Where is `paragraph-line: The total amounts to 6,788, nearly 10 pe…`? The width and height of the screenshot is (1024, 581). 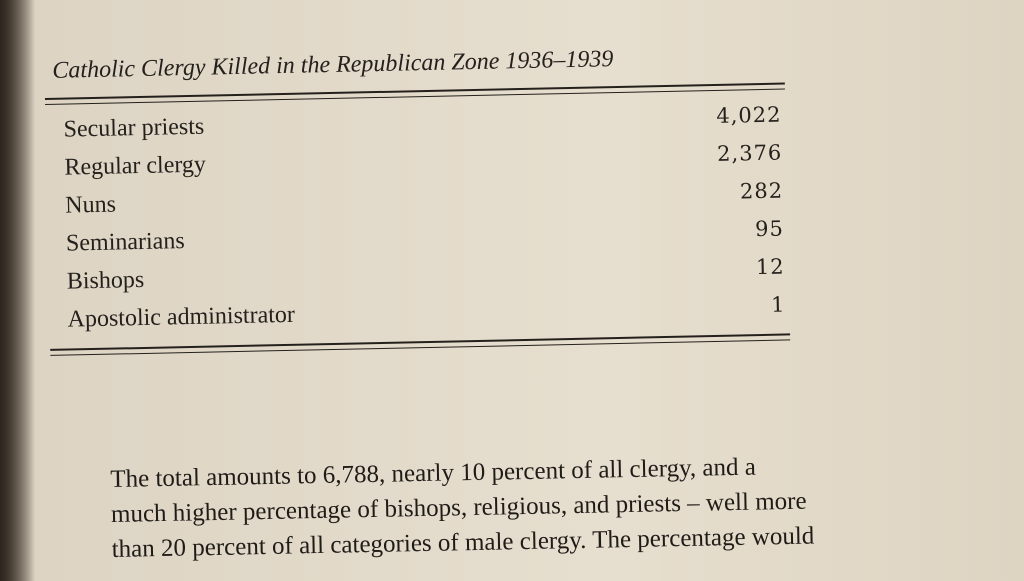
paragraph-line: The total amounts to 6,788, nearly 10 pe… is located at coordinates (433, 473).